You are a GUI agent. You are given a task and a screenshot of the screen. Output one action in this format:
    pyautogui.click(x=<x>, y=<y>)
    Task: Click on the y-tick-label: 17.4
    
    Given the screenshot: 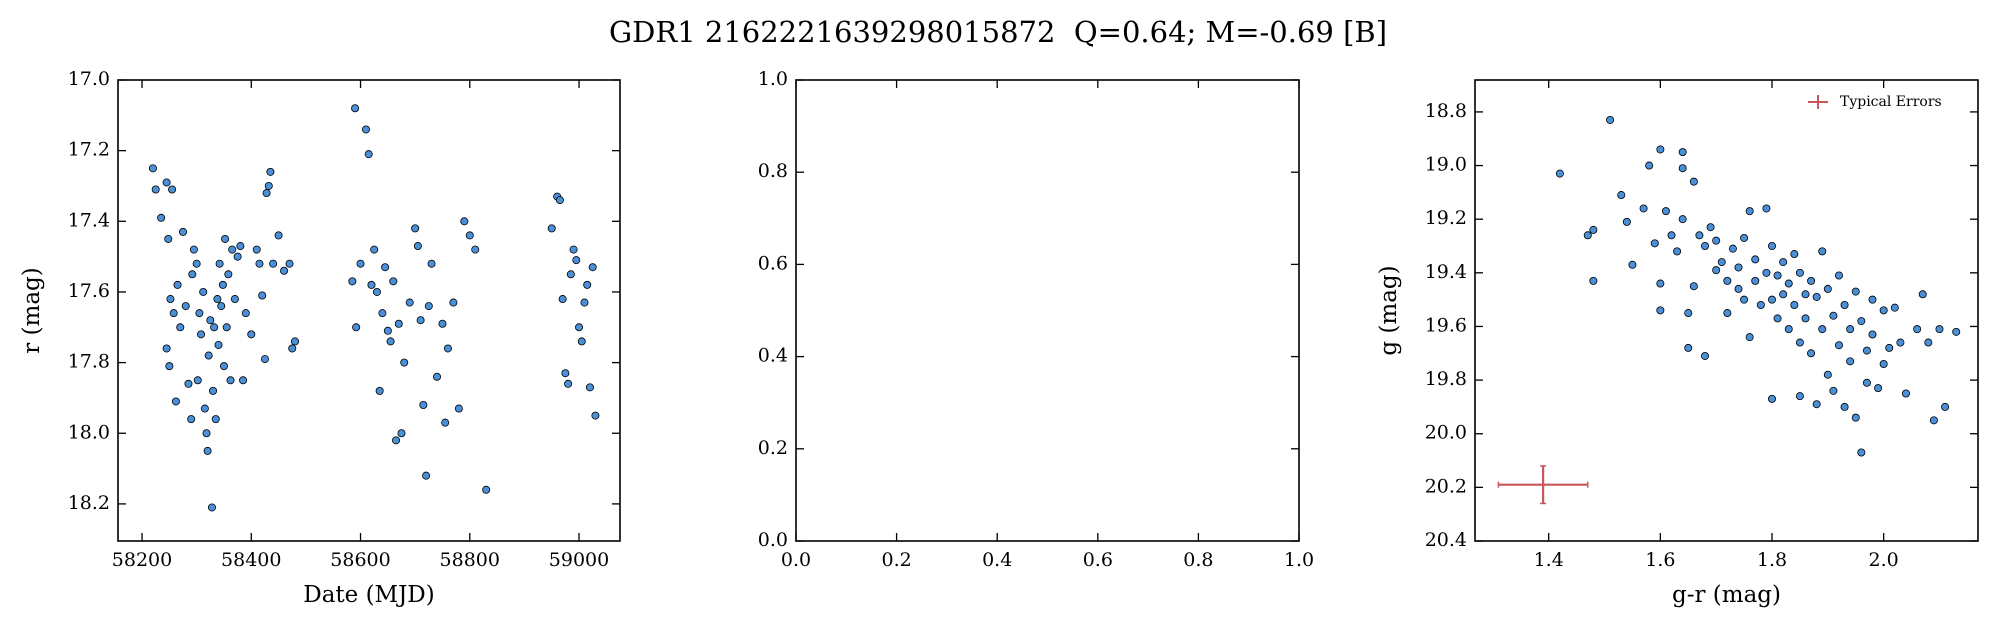 What is the action you would take?
    pyautogui.click(x=89, y=220)
    